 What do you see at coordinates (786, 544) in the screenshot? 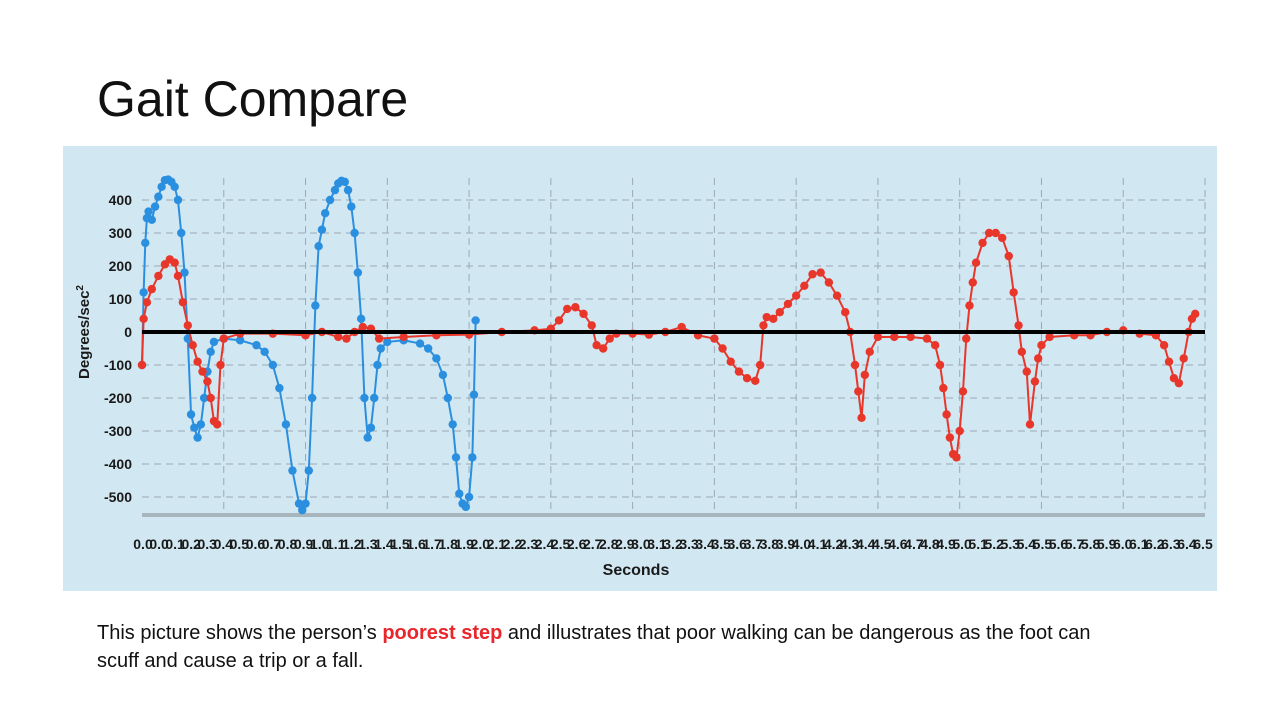
I see `x-tick-label: 3.9` at bounding box center [786, 544].